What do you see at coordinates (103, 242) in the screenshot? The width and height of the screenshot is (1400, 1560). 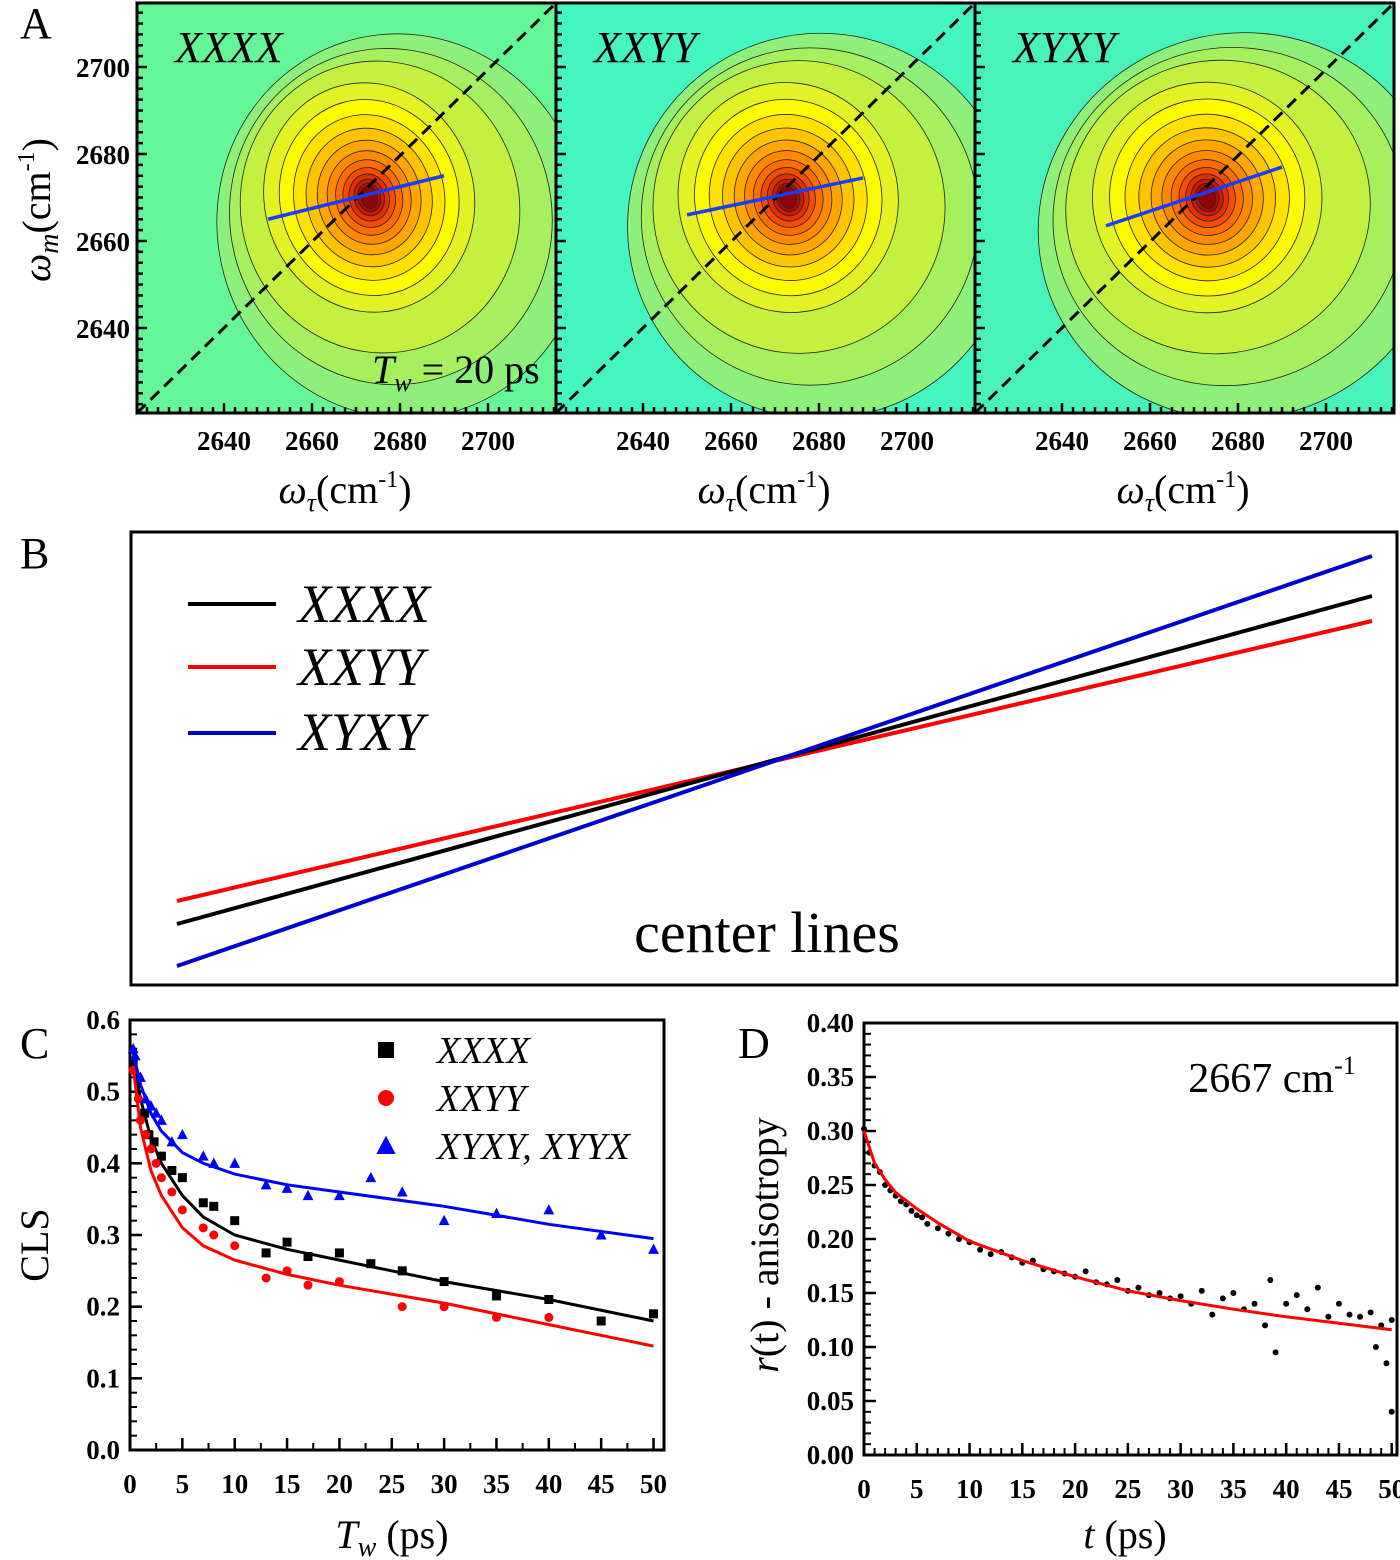 I see `y-tick-label: 2660` at bounding box center [103, 242].